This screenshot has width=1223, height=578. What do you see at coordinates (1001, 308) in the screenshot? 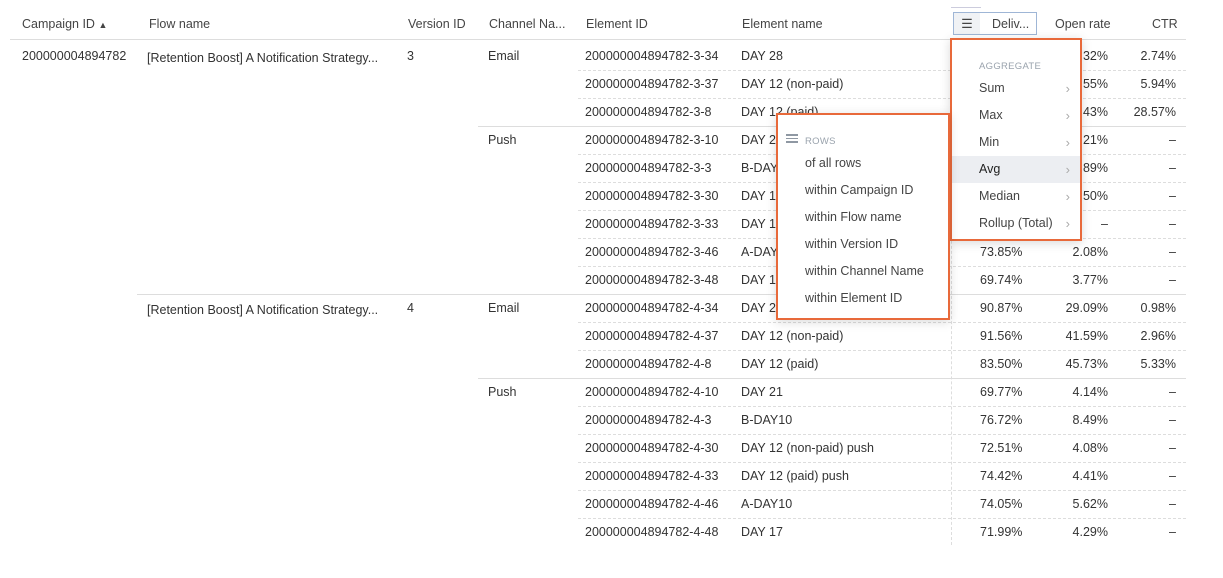
I see `delivered-cell: 90.87%` at bounding box center [1001, 308].